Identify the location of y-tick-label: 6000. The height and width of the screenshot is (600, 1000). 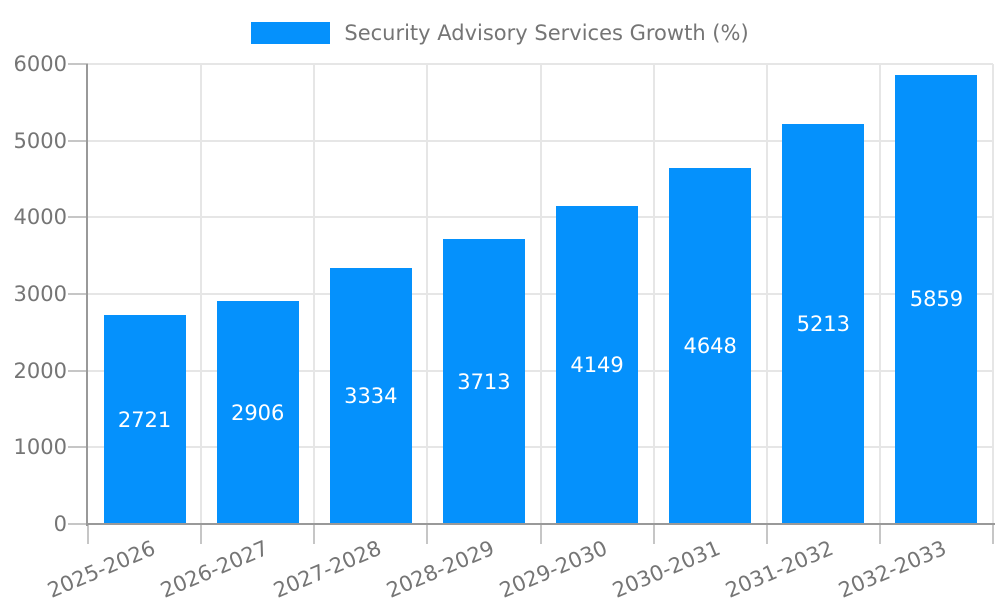
(40, 64).